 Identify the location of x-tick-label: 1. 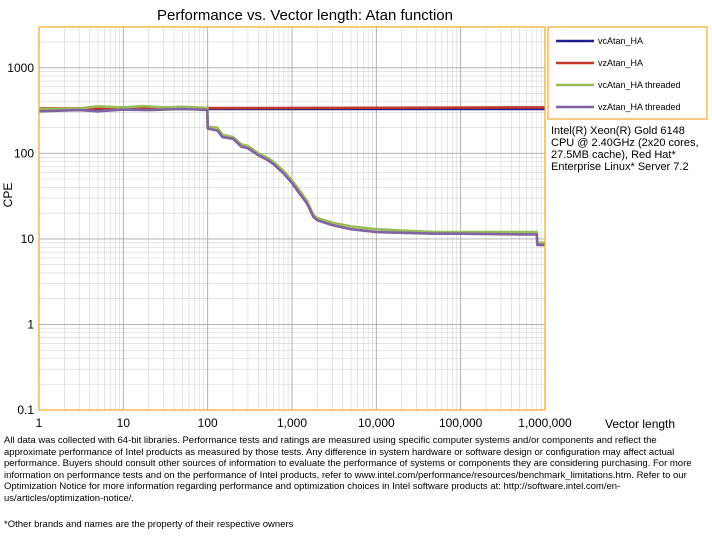
(39, 423).